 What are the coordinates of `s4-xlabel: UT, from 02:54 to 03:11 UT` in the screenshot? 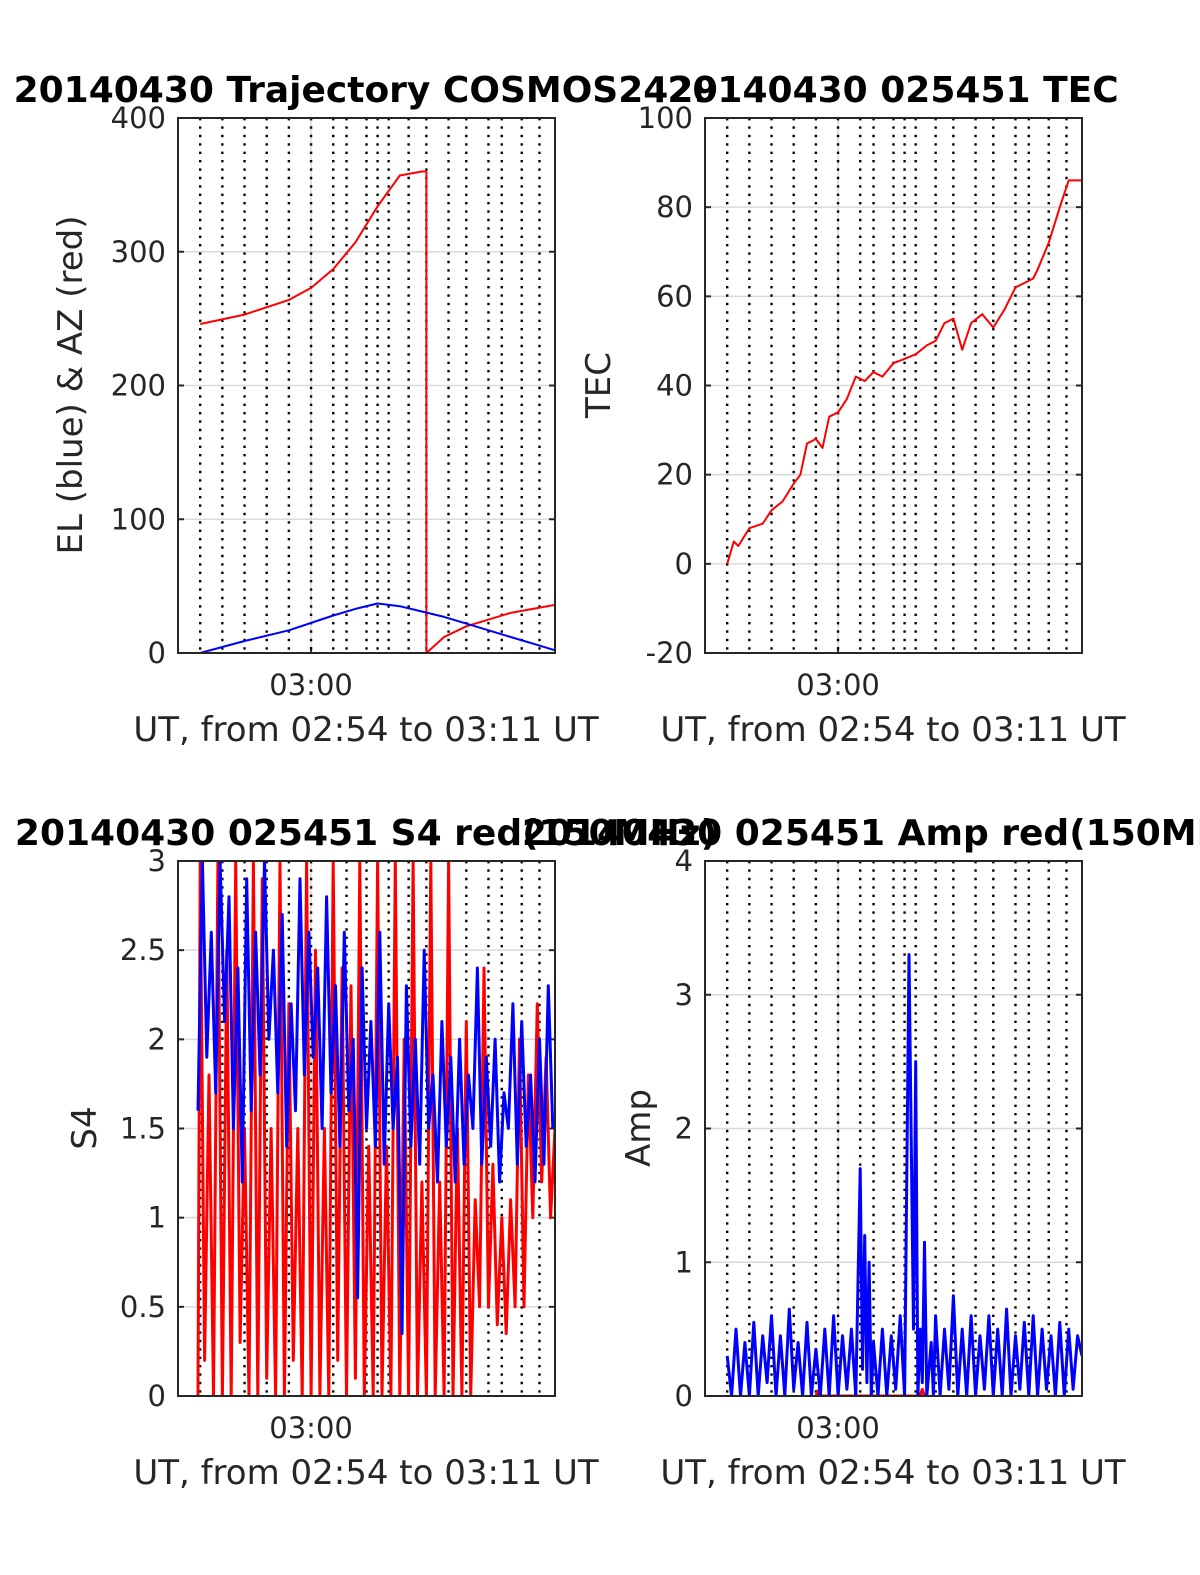 It's located at (366, 1473).